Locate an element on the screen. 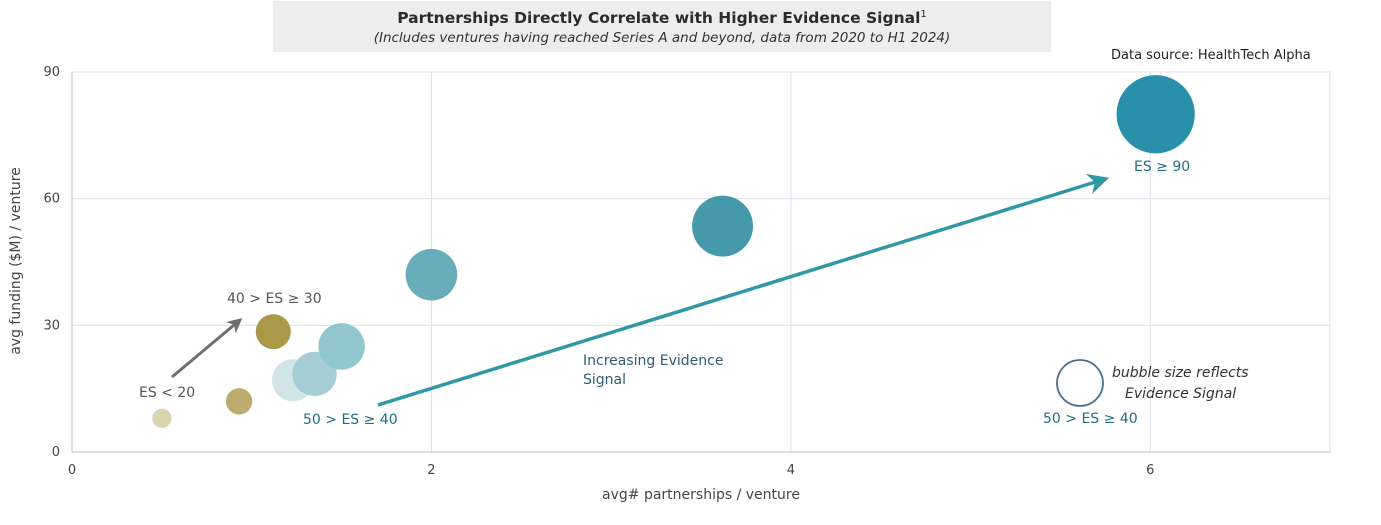 This screenshot has height=525, width=1381. y-tick-label: 90 is located at coordinates (51, 72).